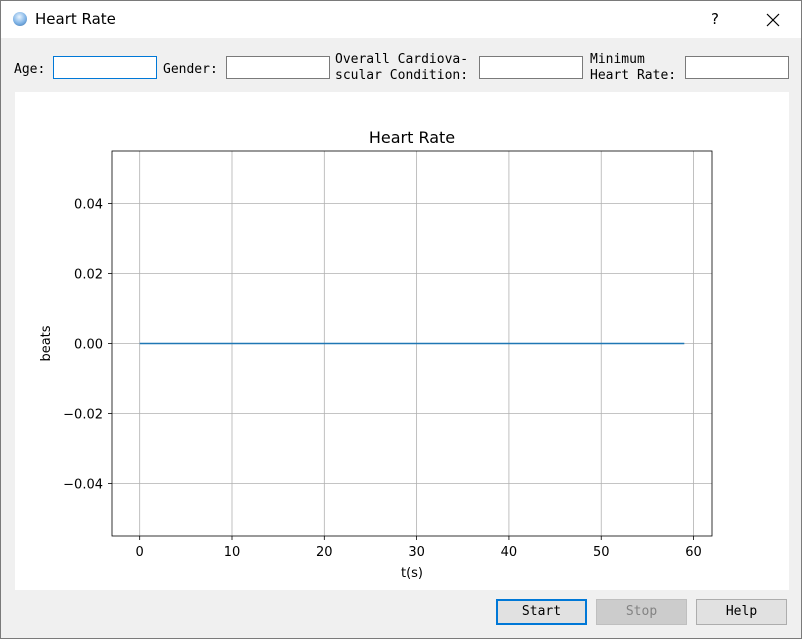 Image resolution: width=802 pixels, height=639 pixels. Describe the element at coordinates (232, 552) in the screenshot. I see `x-tick-label: 10` at that location.